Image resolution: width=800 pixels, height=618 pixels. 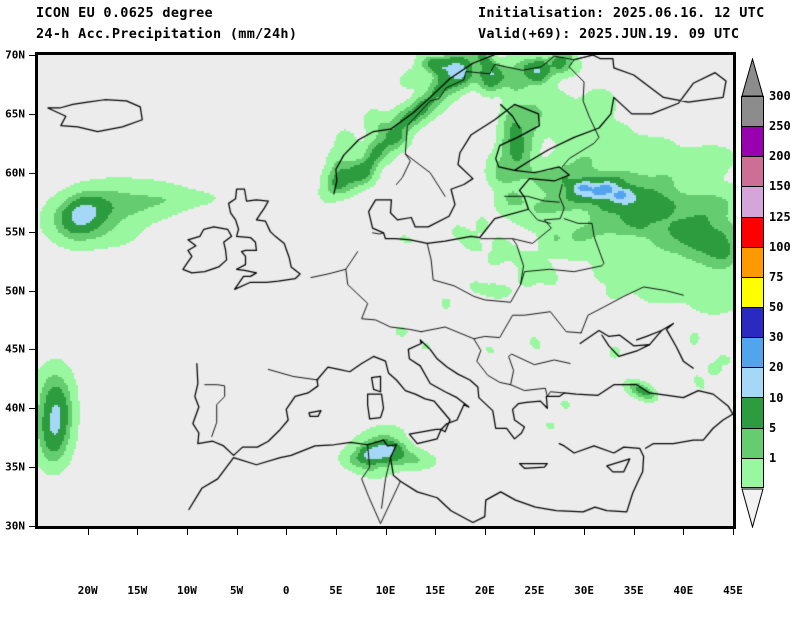 I want to click on x-tick-label: 0, so click(x=286, y=590).